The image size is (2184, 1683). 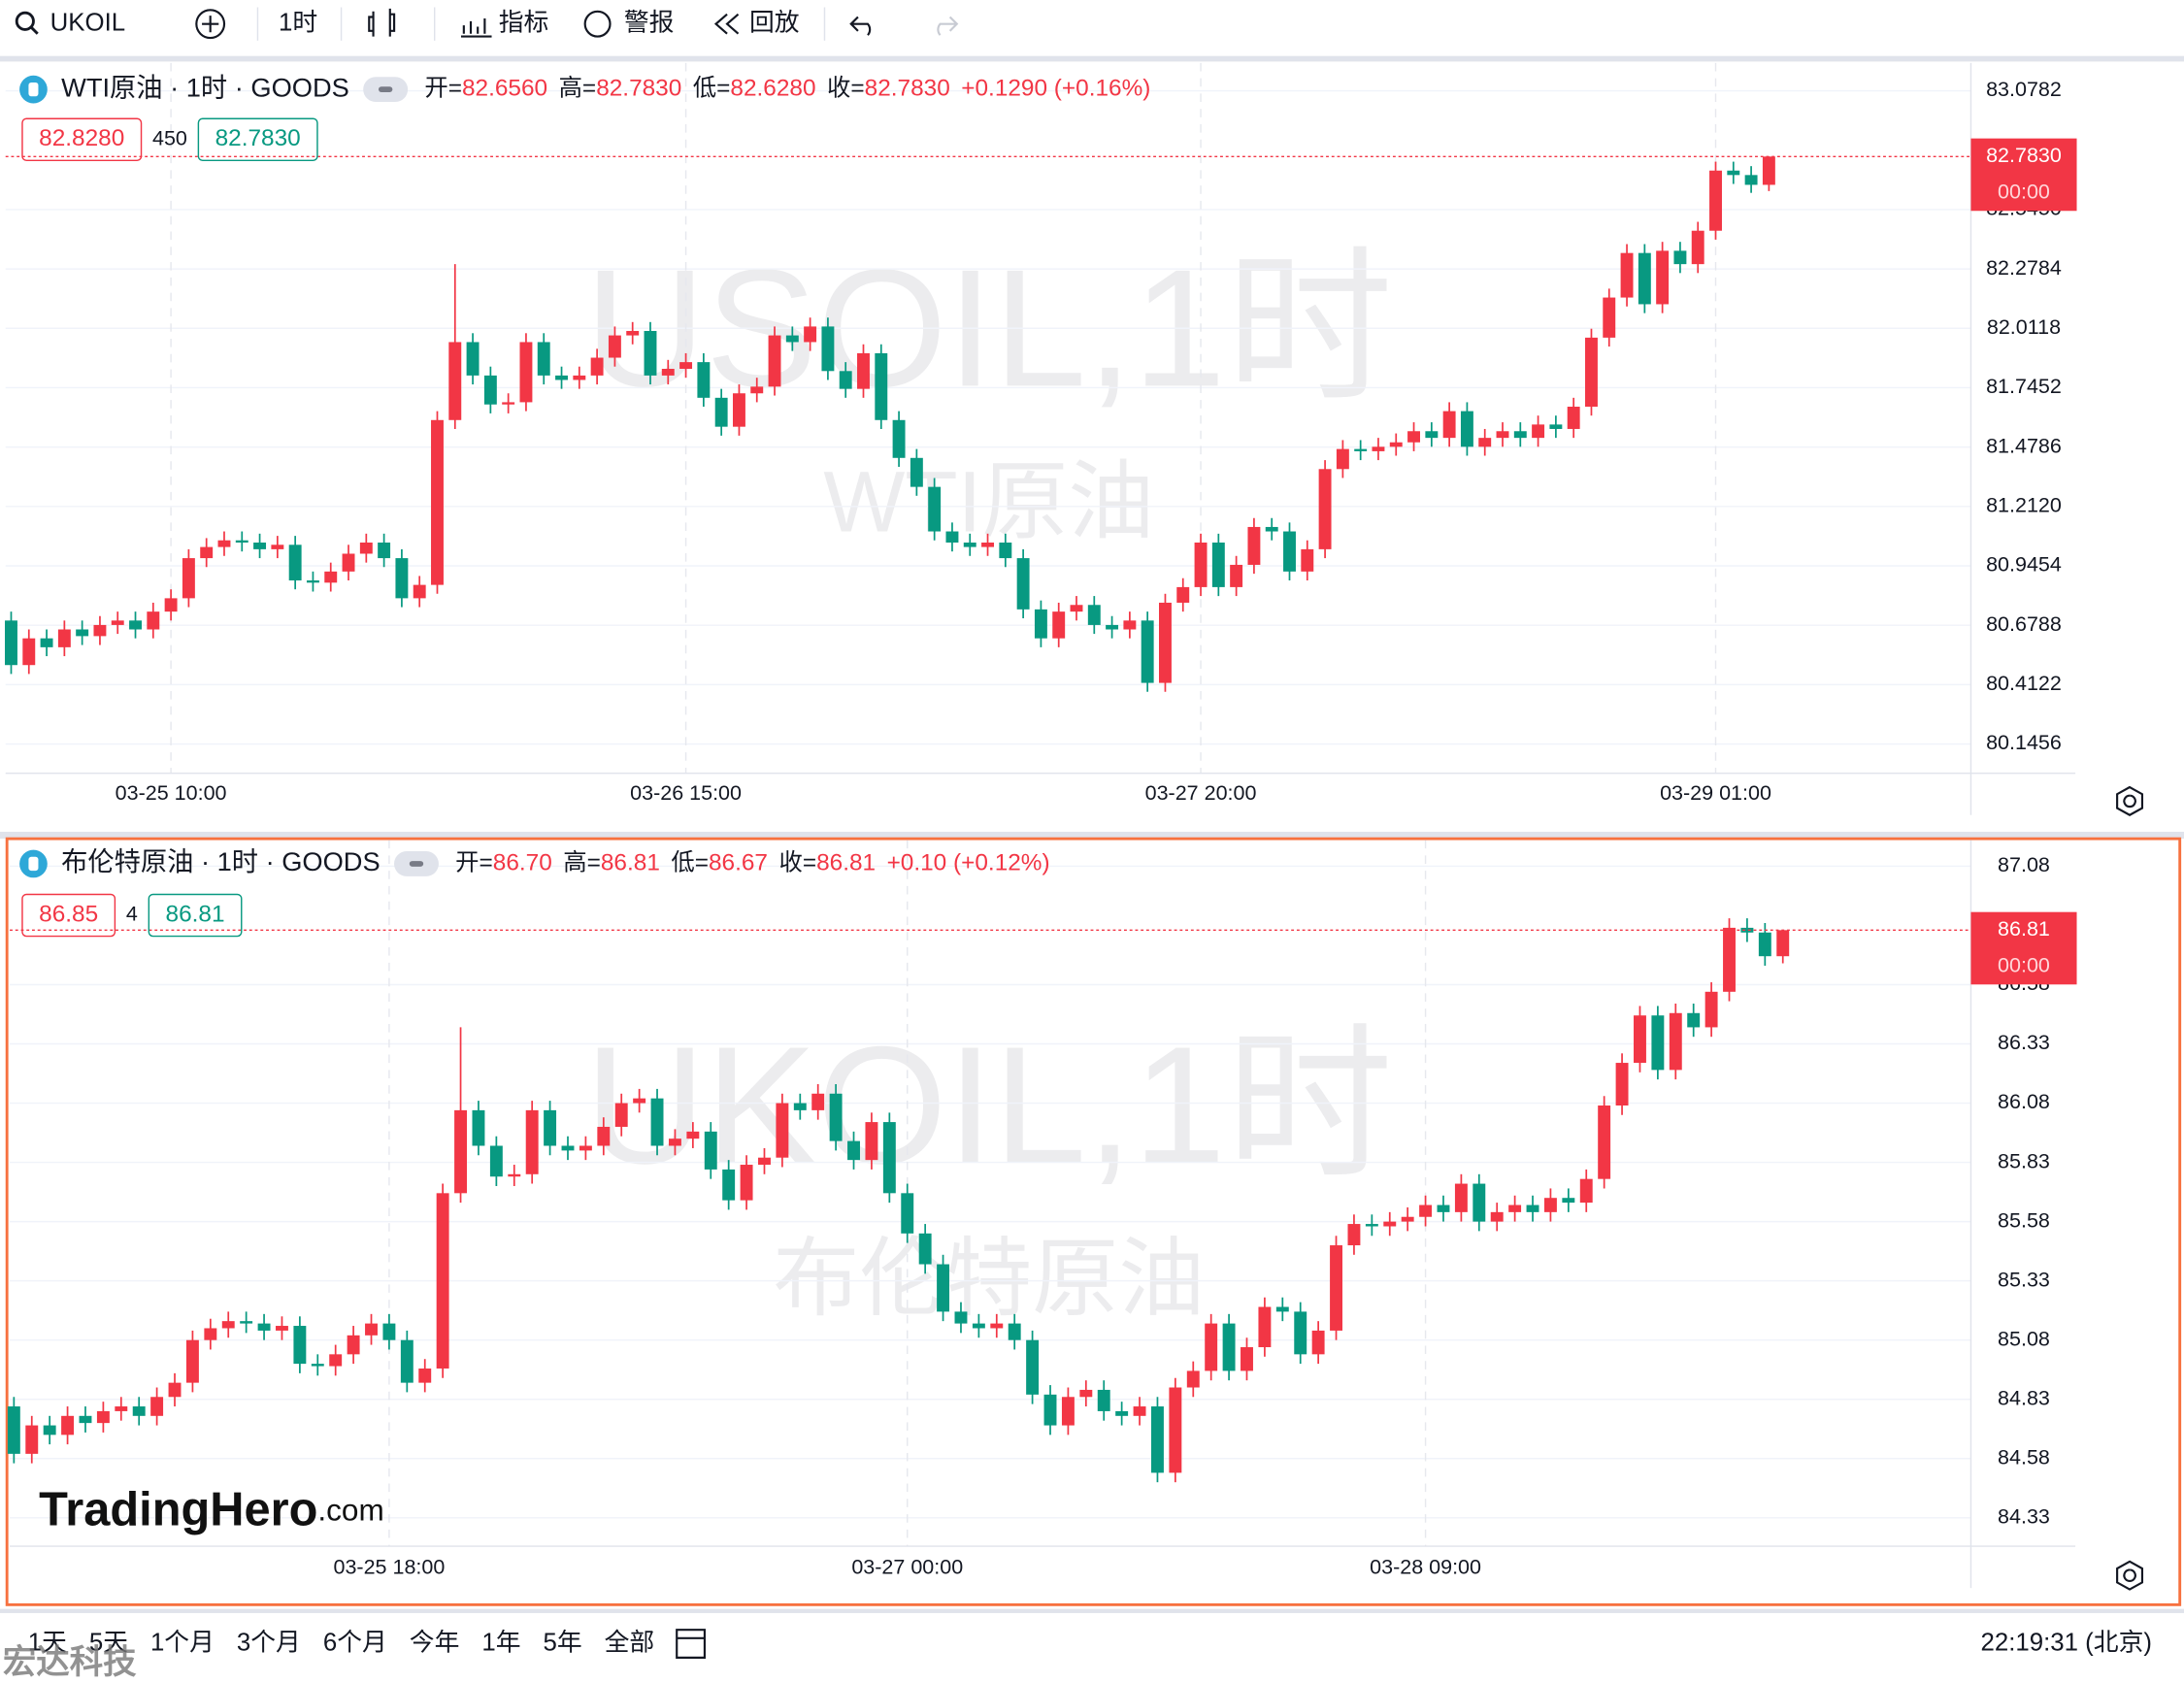 I want to click on chart-type-icon, so click(x=382, y=22).